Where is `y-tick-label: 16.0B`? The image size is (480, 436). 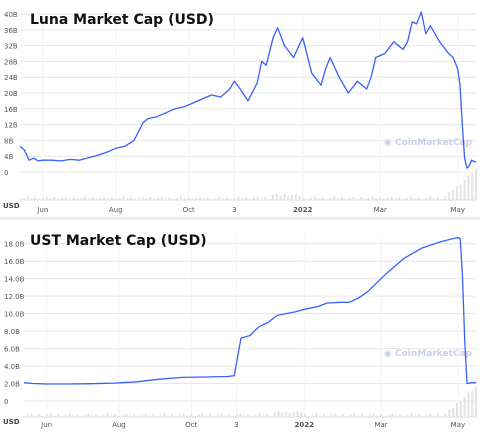
y-tick-label: 16.0B is located at coordinates (14, 262).